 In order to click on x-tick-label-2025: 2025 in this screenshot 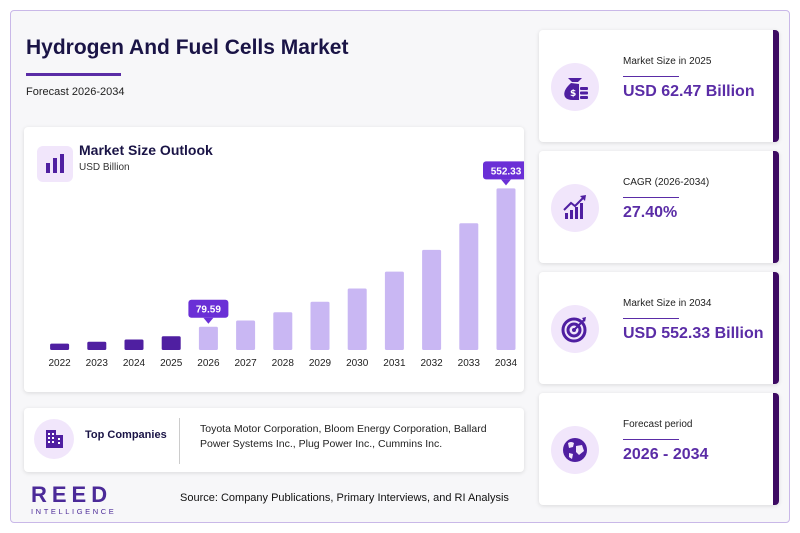, I will do `click(171, 363)`.